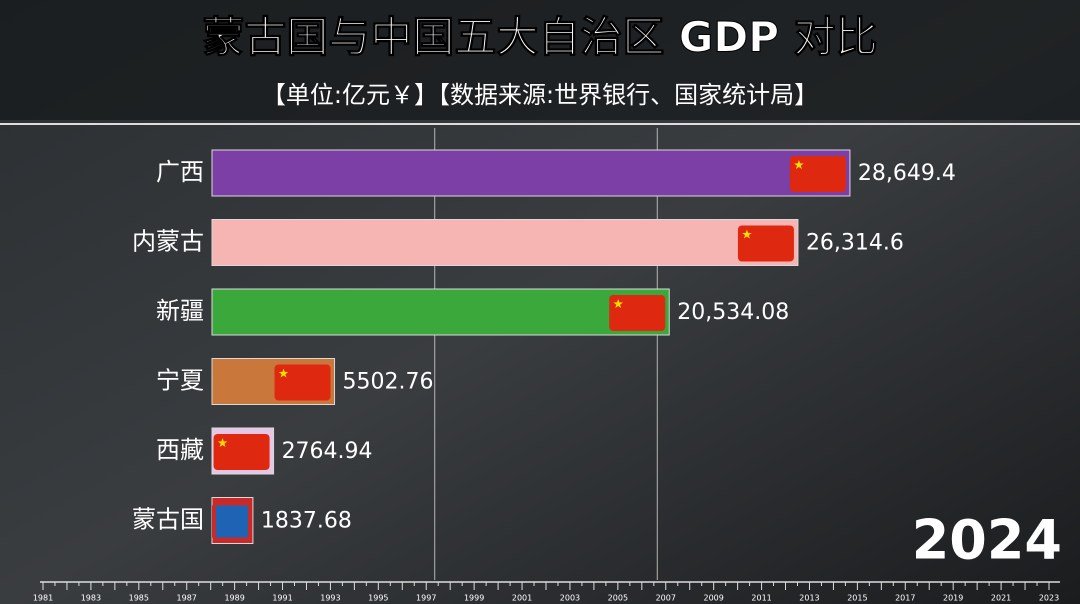 The height and width of the screenshot is (604, 1080). Describe the element at coordinates (540, 95) in the screenshot. I see `chart-subtitle: 【单位:亿元￥】【数据来源:世界银行、国家统计局】` at that location.